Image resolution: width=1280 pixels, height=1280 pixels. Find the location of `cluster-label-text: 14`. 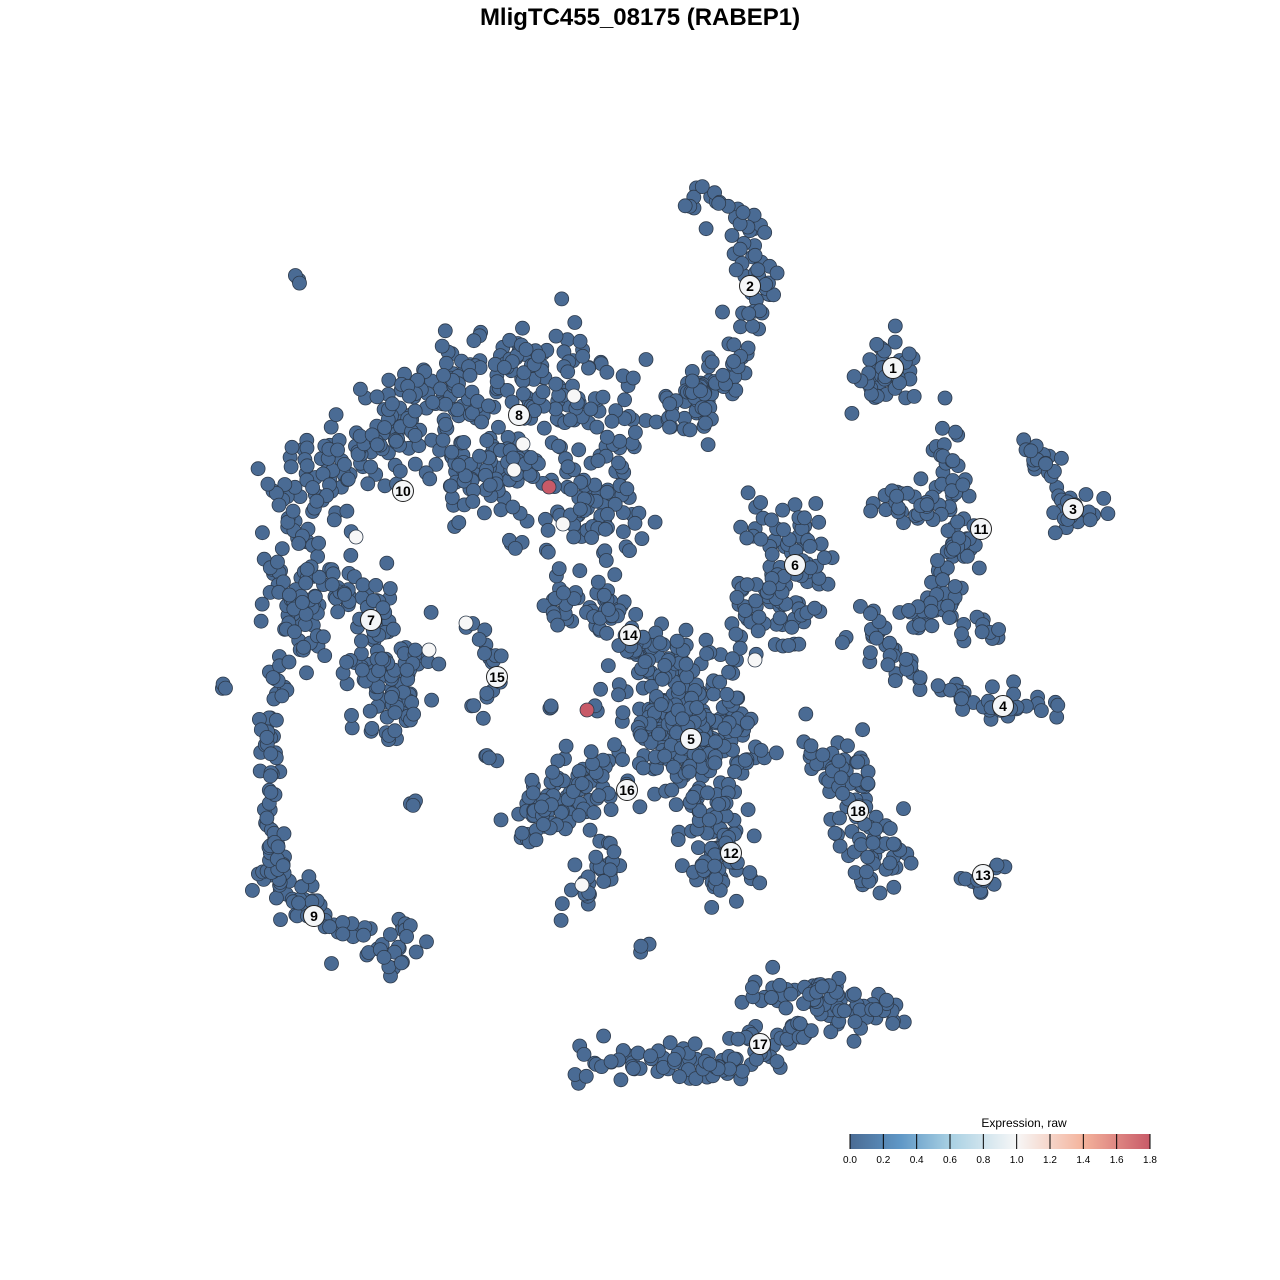

cluster-label-text: 14 is located at coordinates (630, 635).